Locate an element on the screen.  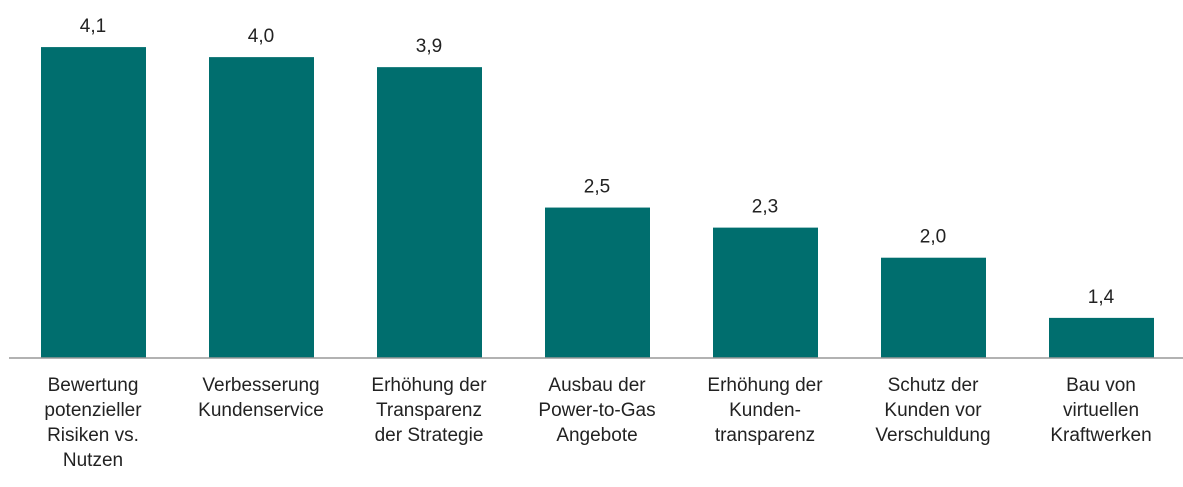
value-label: 4,0 is located at coordinates (261, 36).